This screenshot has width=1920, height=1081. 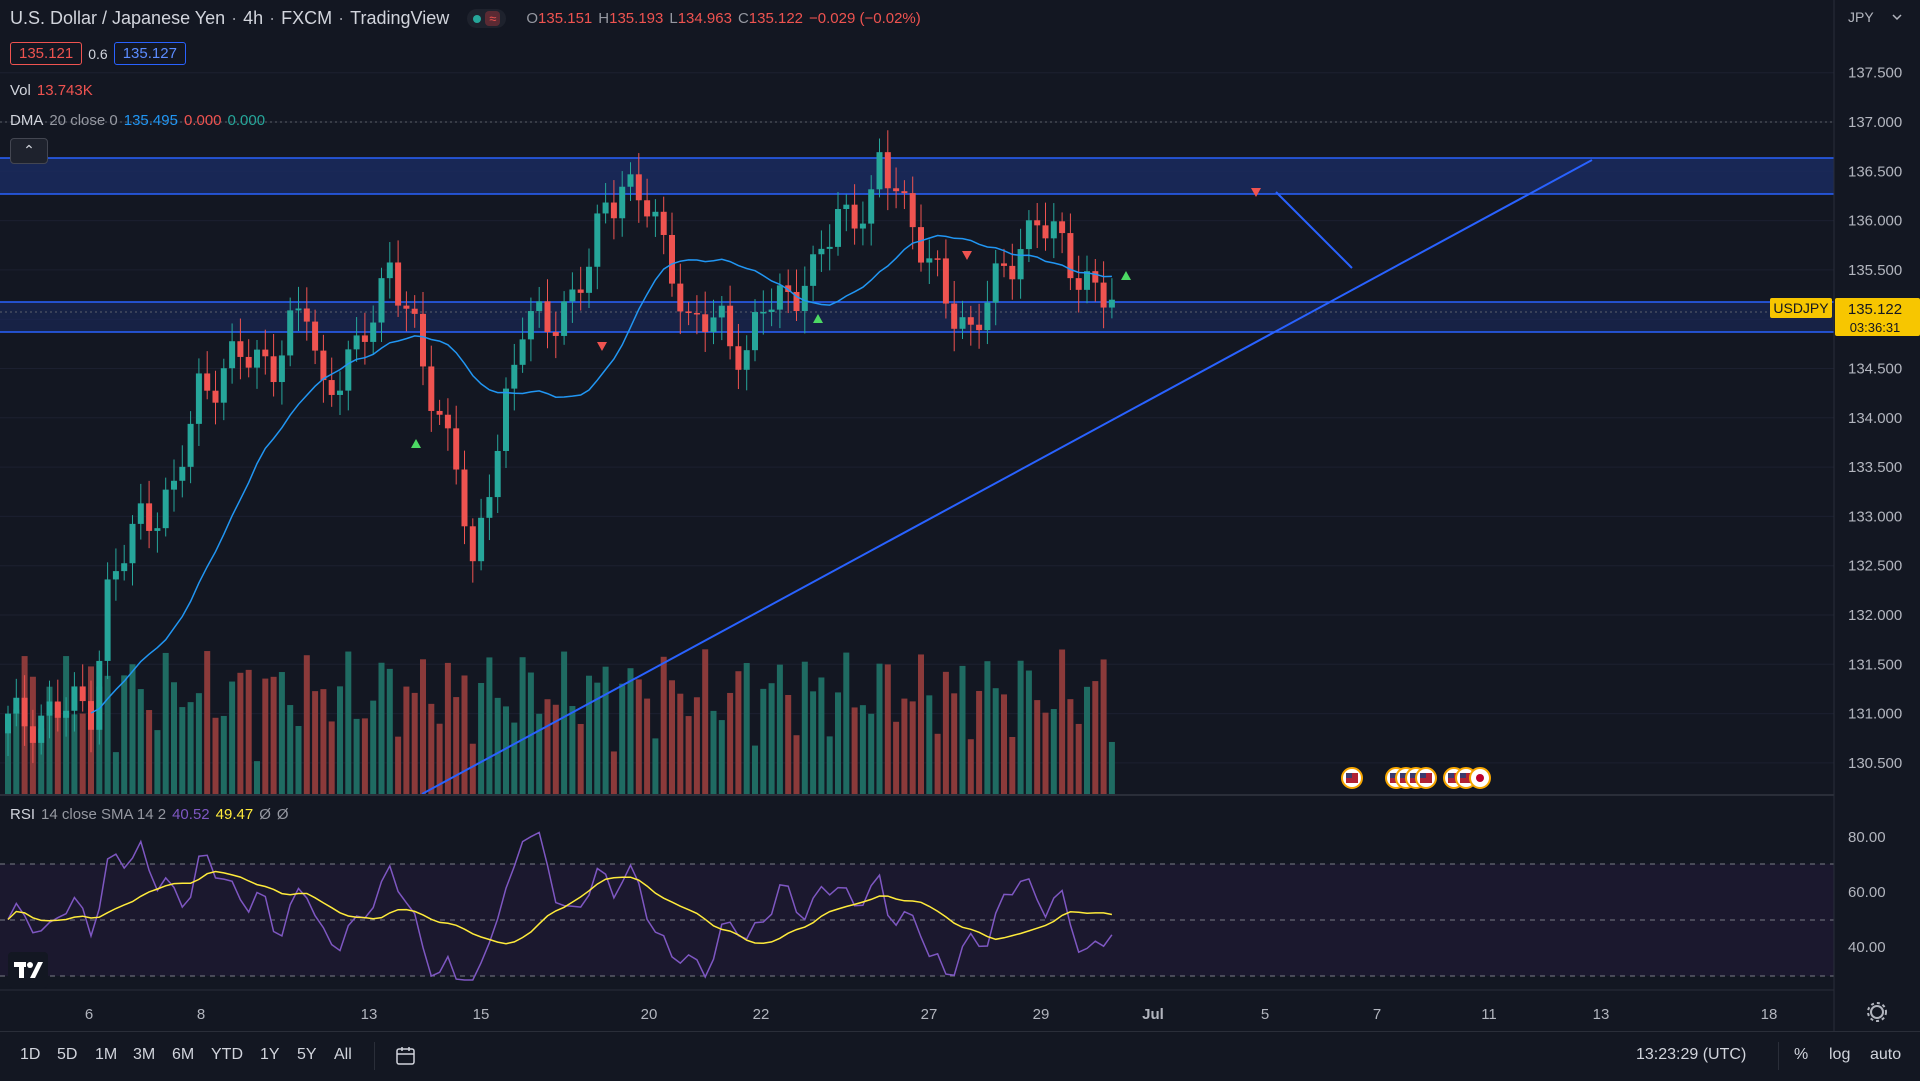 What do you see at coordinates (118, 18) in the screenshot?
I see `symbol-title: U.S. Dollar / Japanese Yen` at bounding box center [118, 18].